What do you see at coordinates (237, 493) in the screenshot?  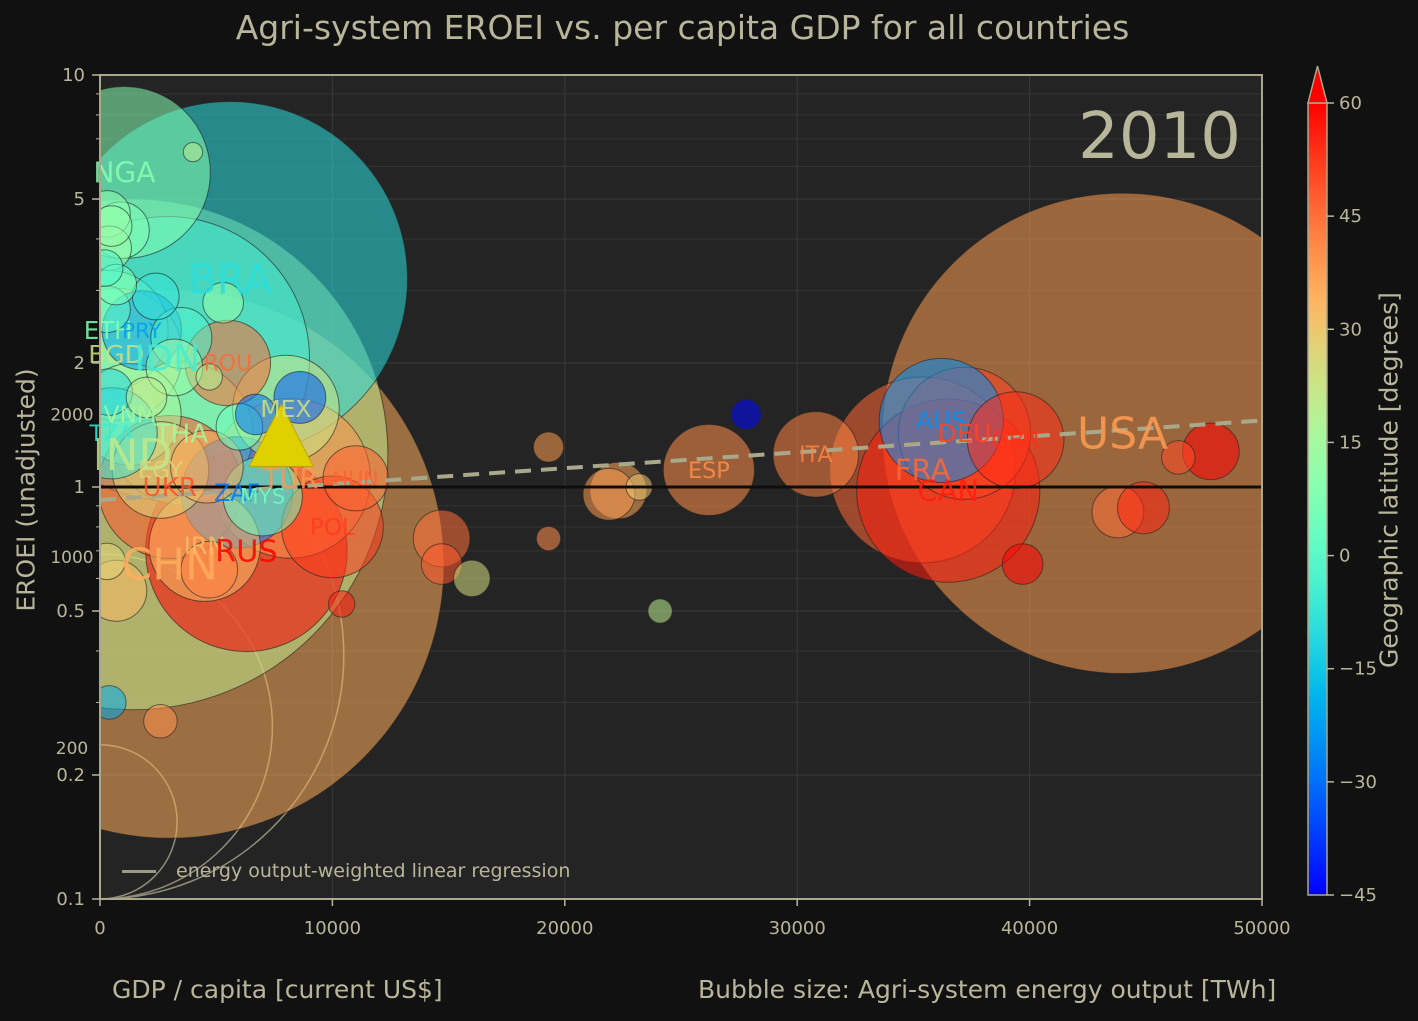 I see `label-zaf: ZAF` at bounding box center [237, 493].